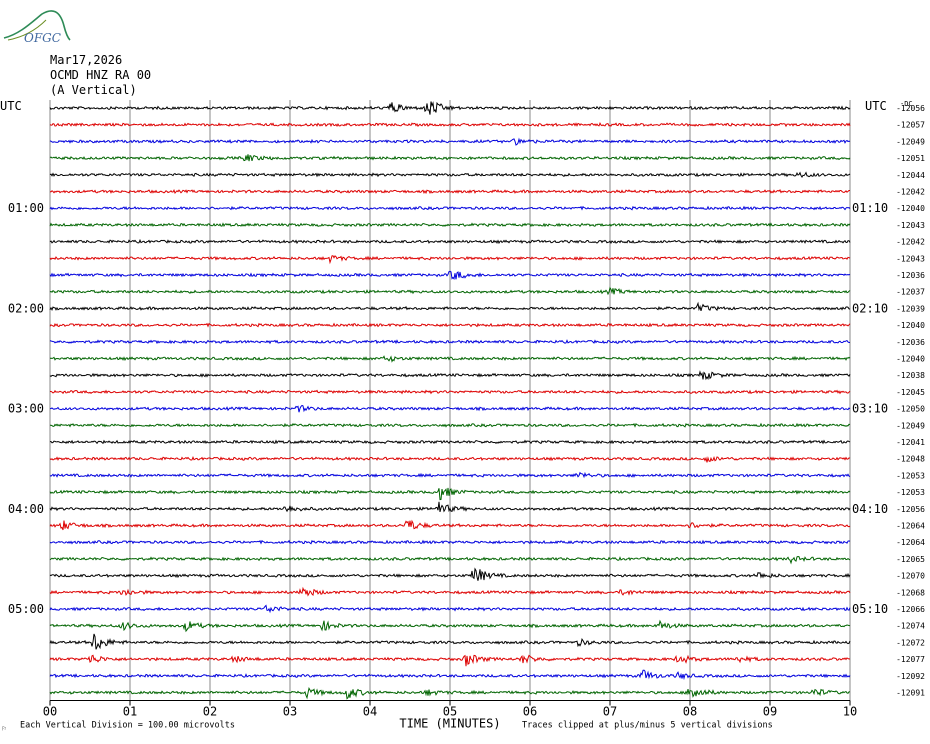 This screenshot has height=744, width=930. Describe the element at coordinates (290, 712) in the screenshot. I see `x-tick-label: 03` at that location.